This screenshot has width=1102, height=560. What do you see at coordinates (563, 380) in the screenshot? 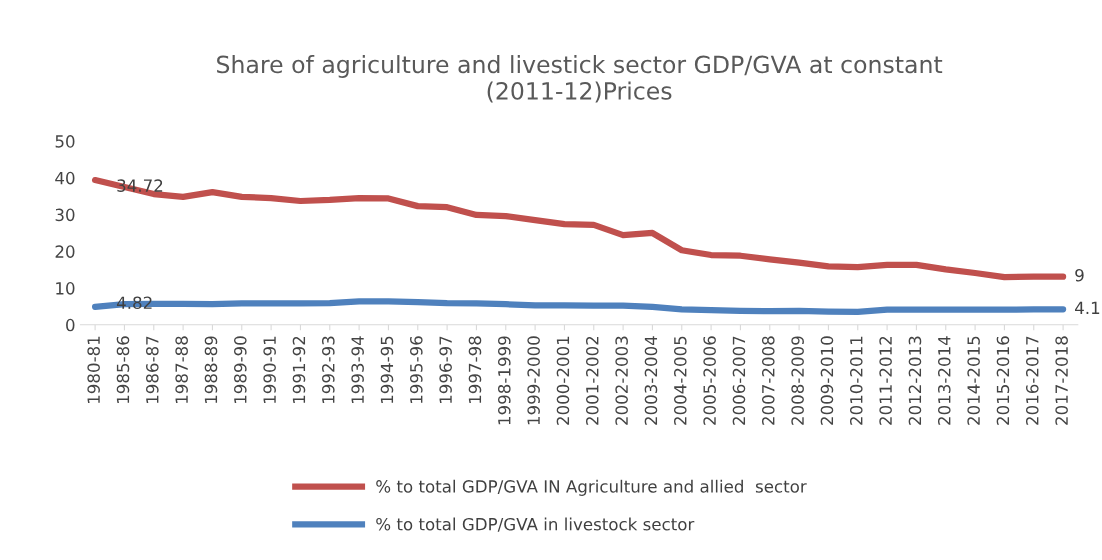
I see `x-tick-label: 2000-2001` at bounding box center [563, 380].